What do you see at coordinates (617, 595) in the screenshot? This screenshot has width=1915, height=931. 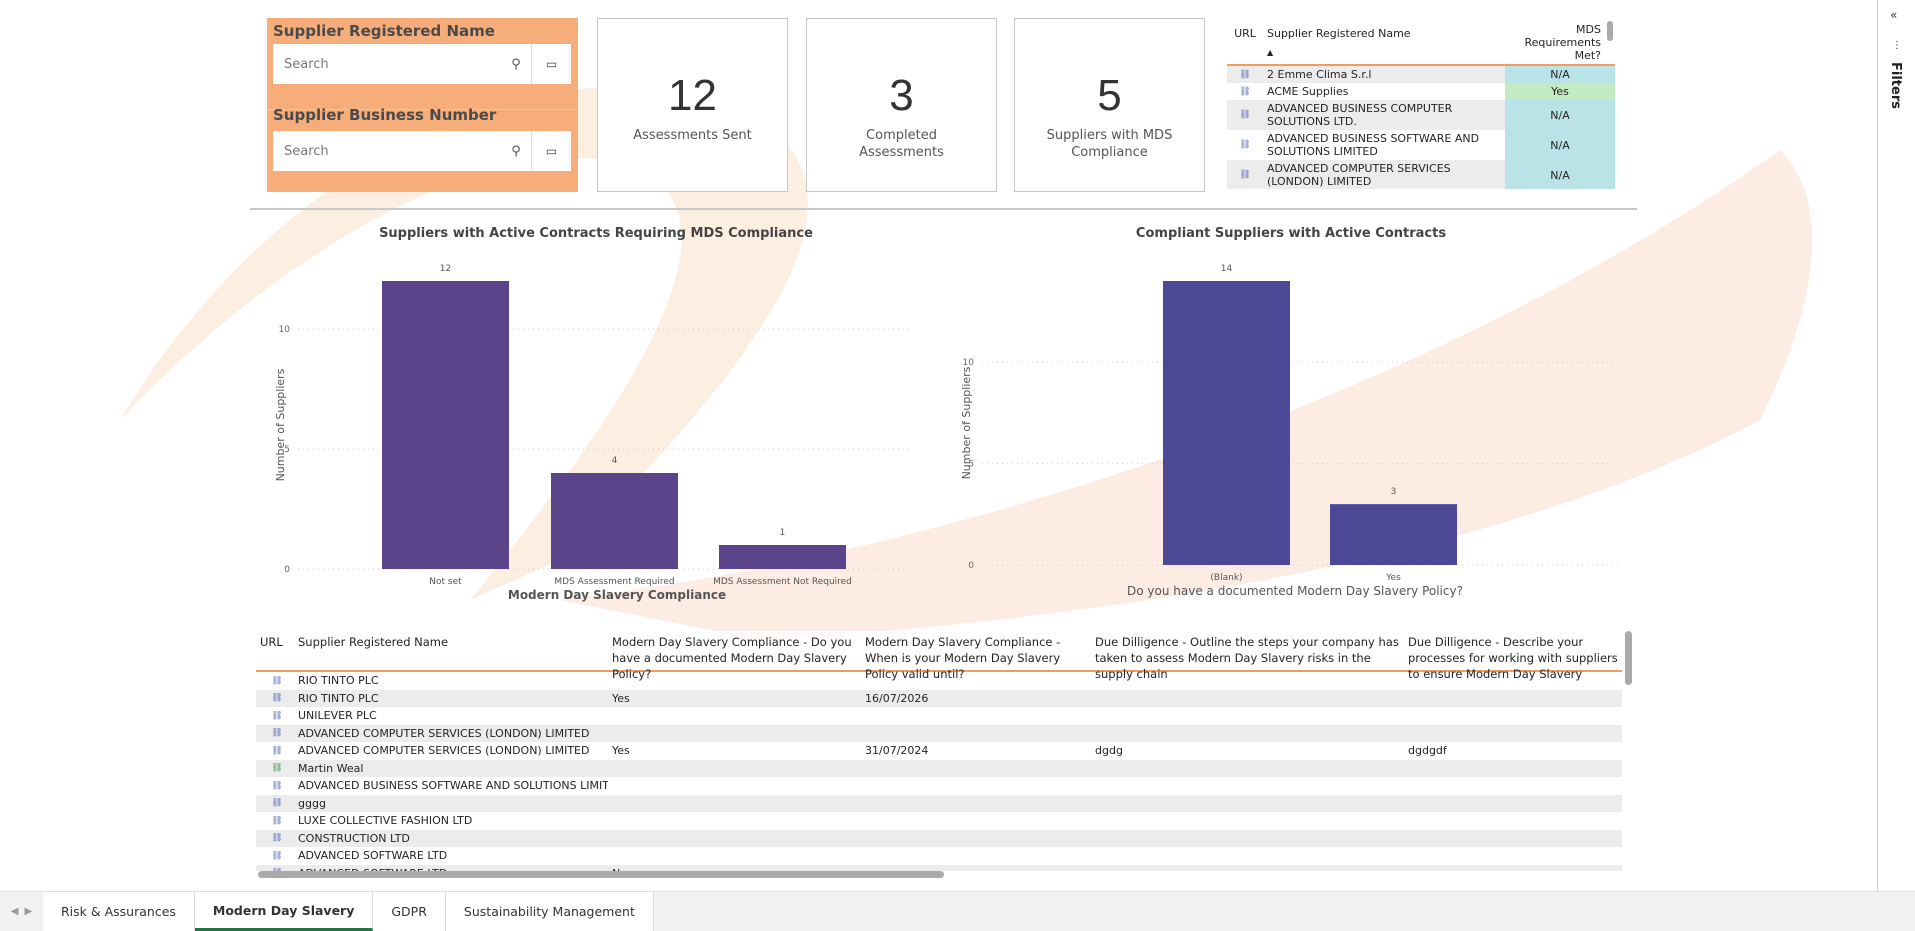 I see `x-axis-title: Modern Day Slavery Compliance` at bounding box center [617, 595].